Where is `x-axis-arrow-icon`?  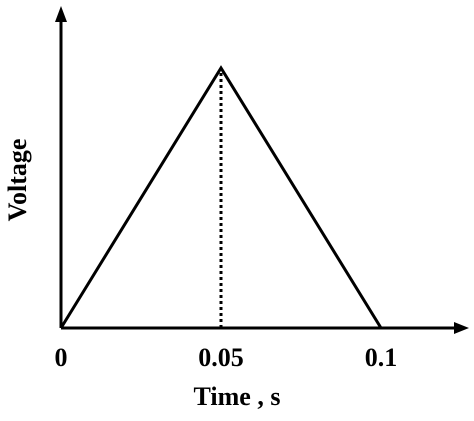 x-axis-arrow-icon is located at coordinates (461, 328).